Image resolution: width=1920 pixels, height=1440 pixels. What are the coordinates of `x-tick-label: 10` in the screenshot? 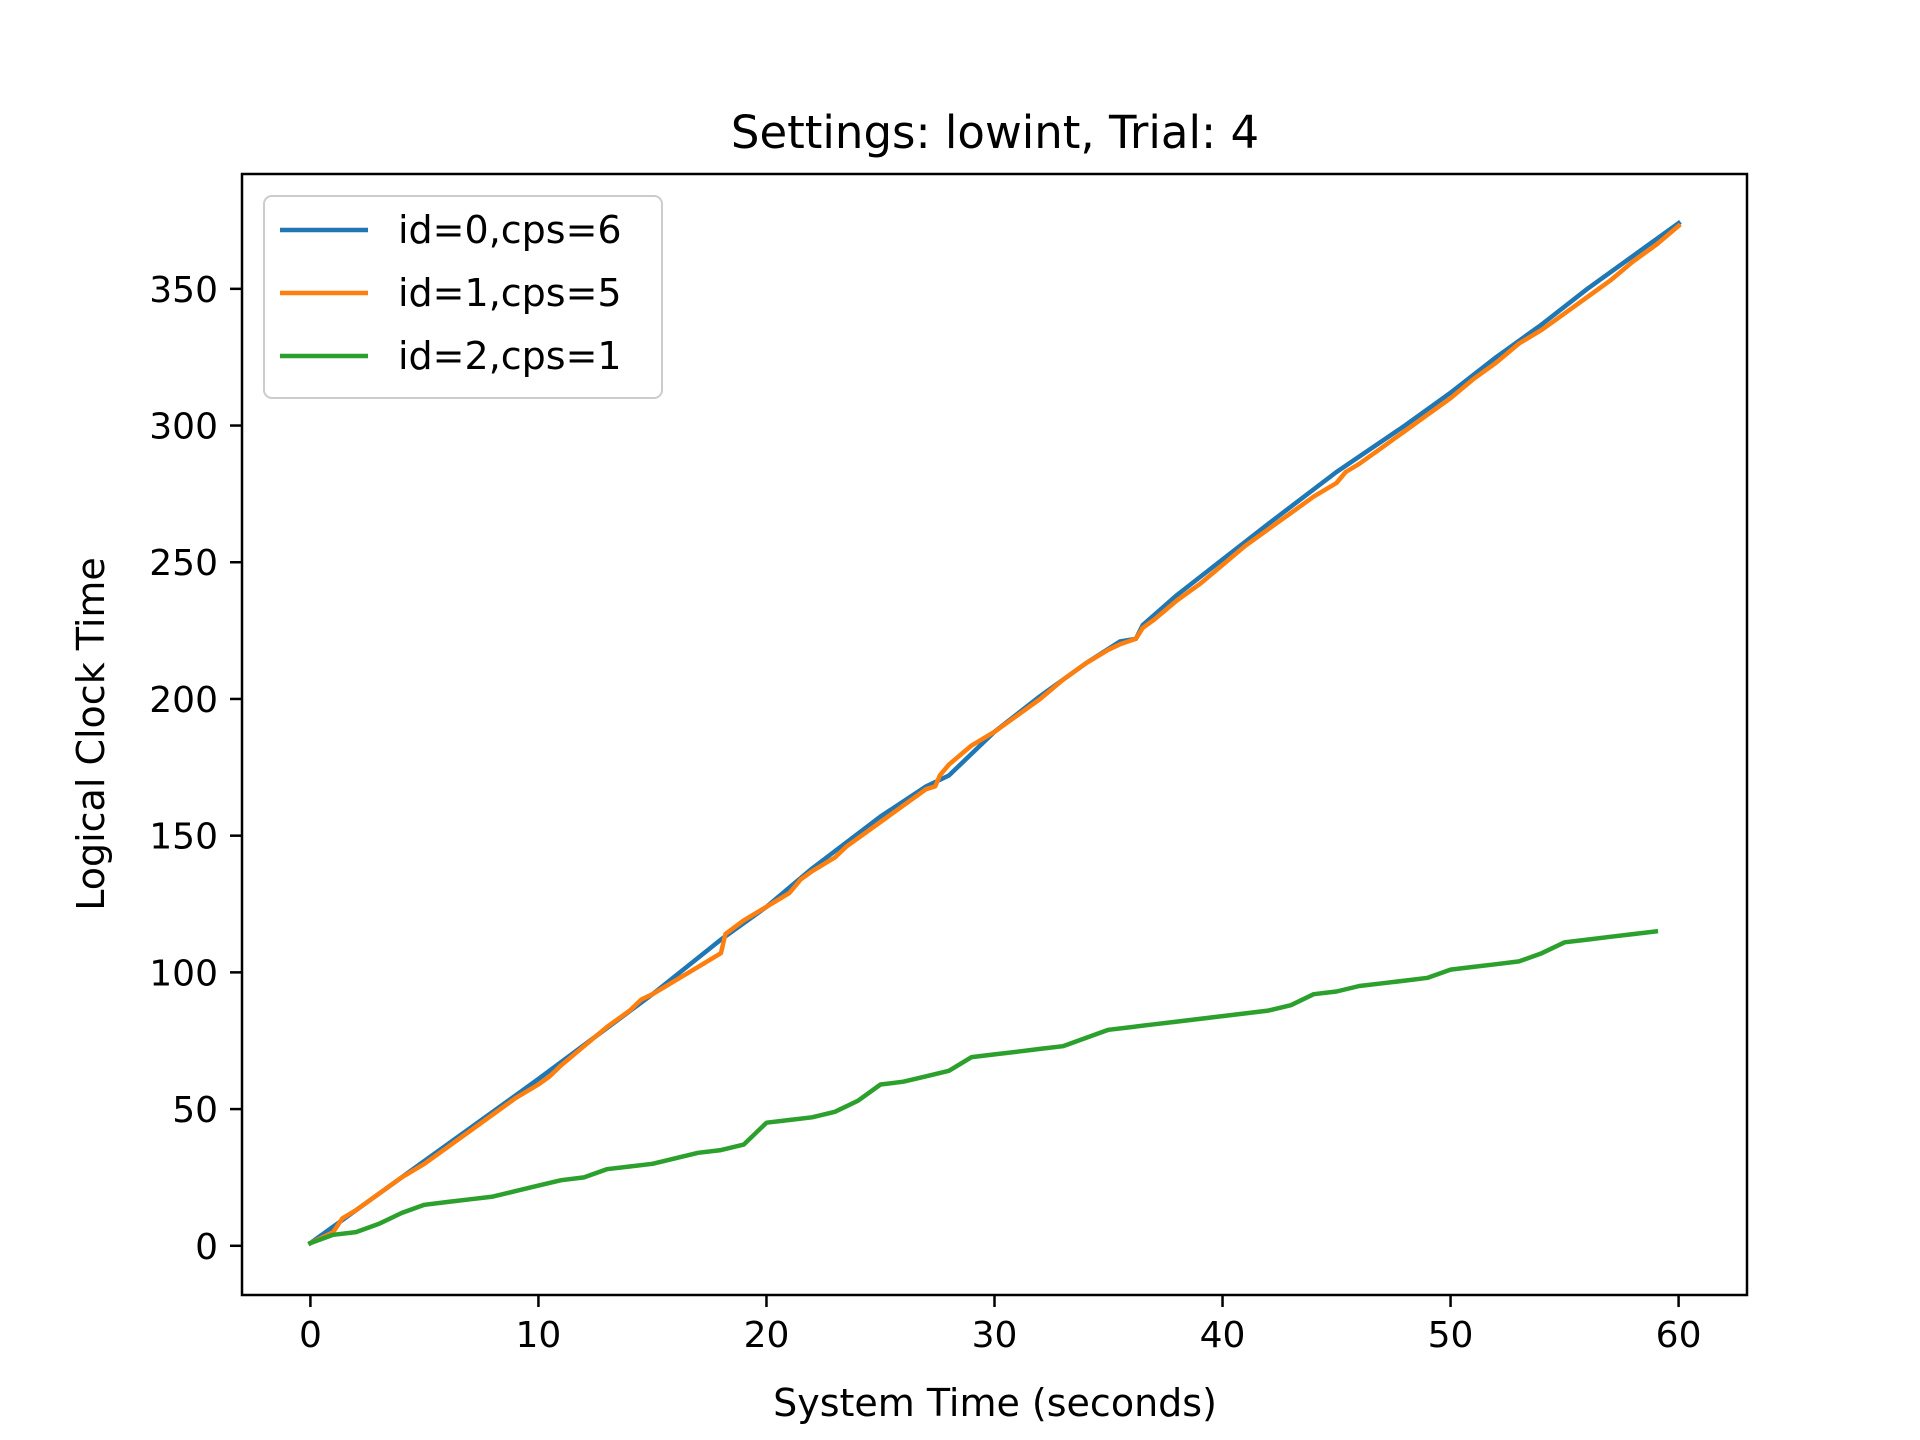 It's located at (539, 1335).